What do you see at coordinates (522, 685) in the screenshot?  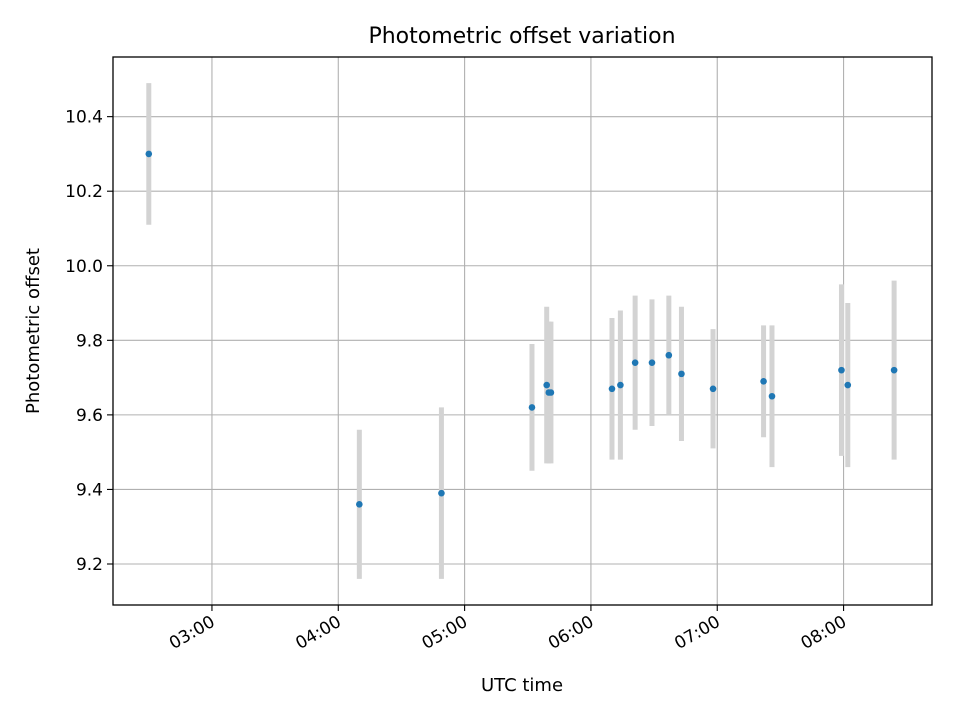 I see `x-axis-label: UTC time` at bounding box center [522, 685].